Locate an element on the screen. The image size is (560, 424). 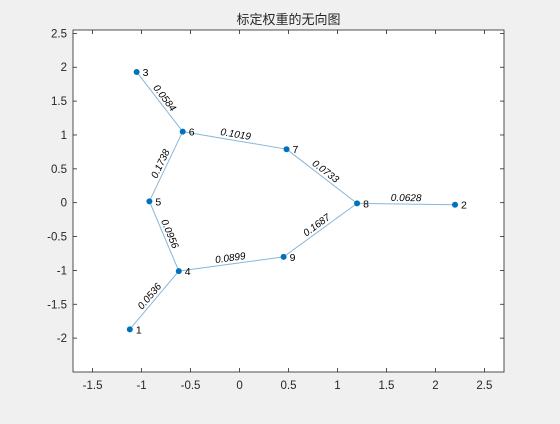
y-tick-label: 2.5 is located at coordinates (59, 34).